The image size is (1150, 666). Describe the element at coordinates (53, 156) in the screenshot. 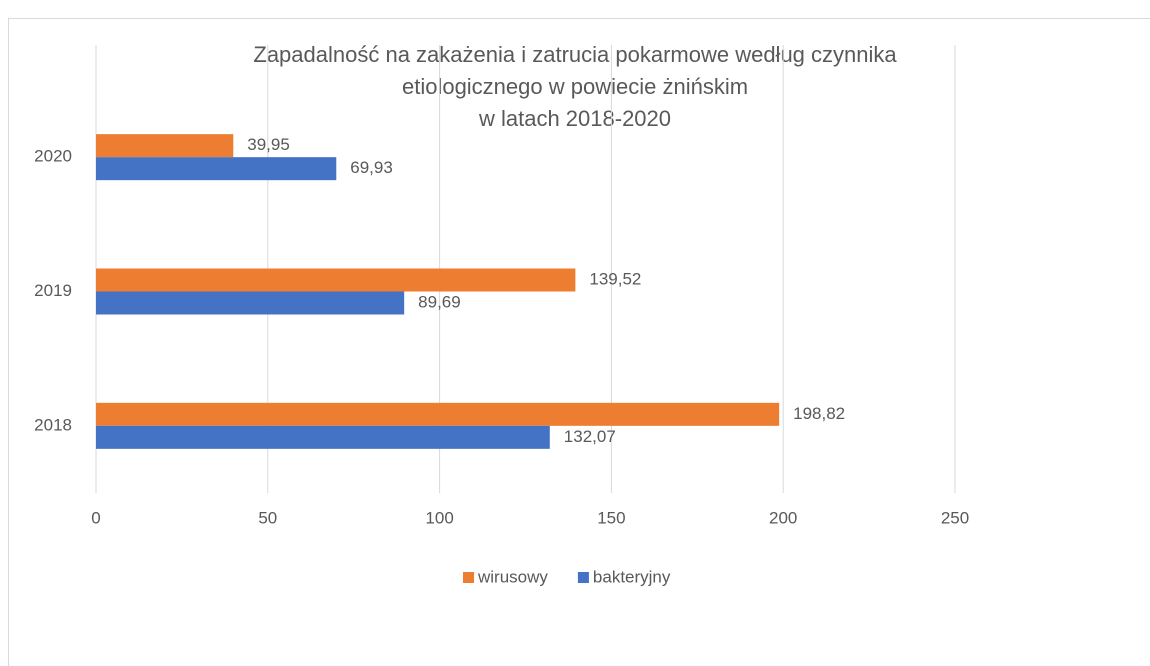

I see `y-tick-label: 2020` at that location.